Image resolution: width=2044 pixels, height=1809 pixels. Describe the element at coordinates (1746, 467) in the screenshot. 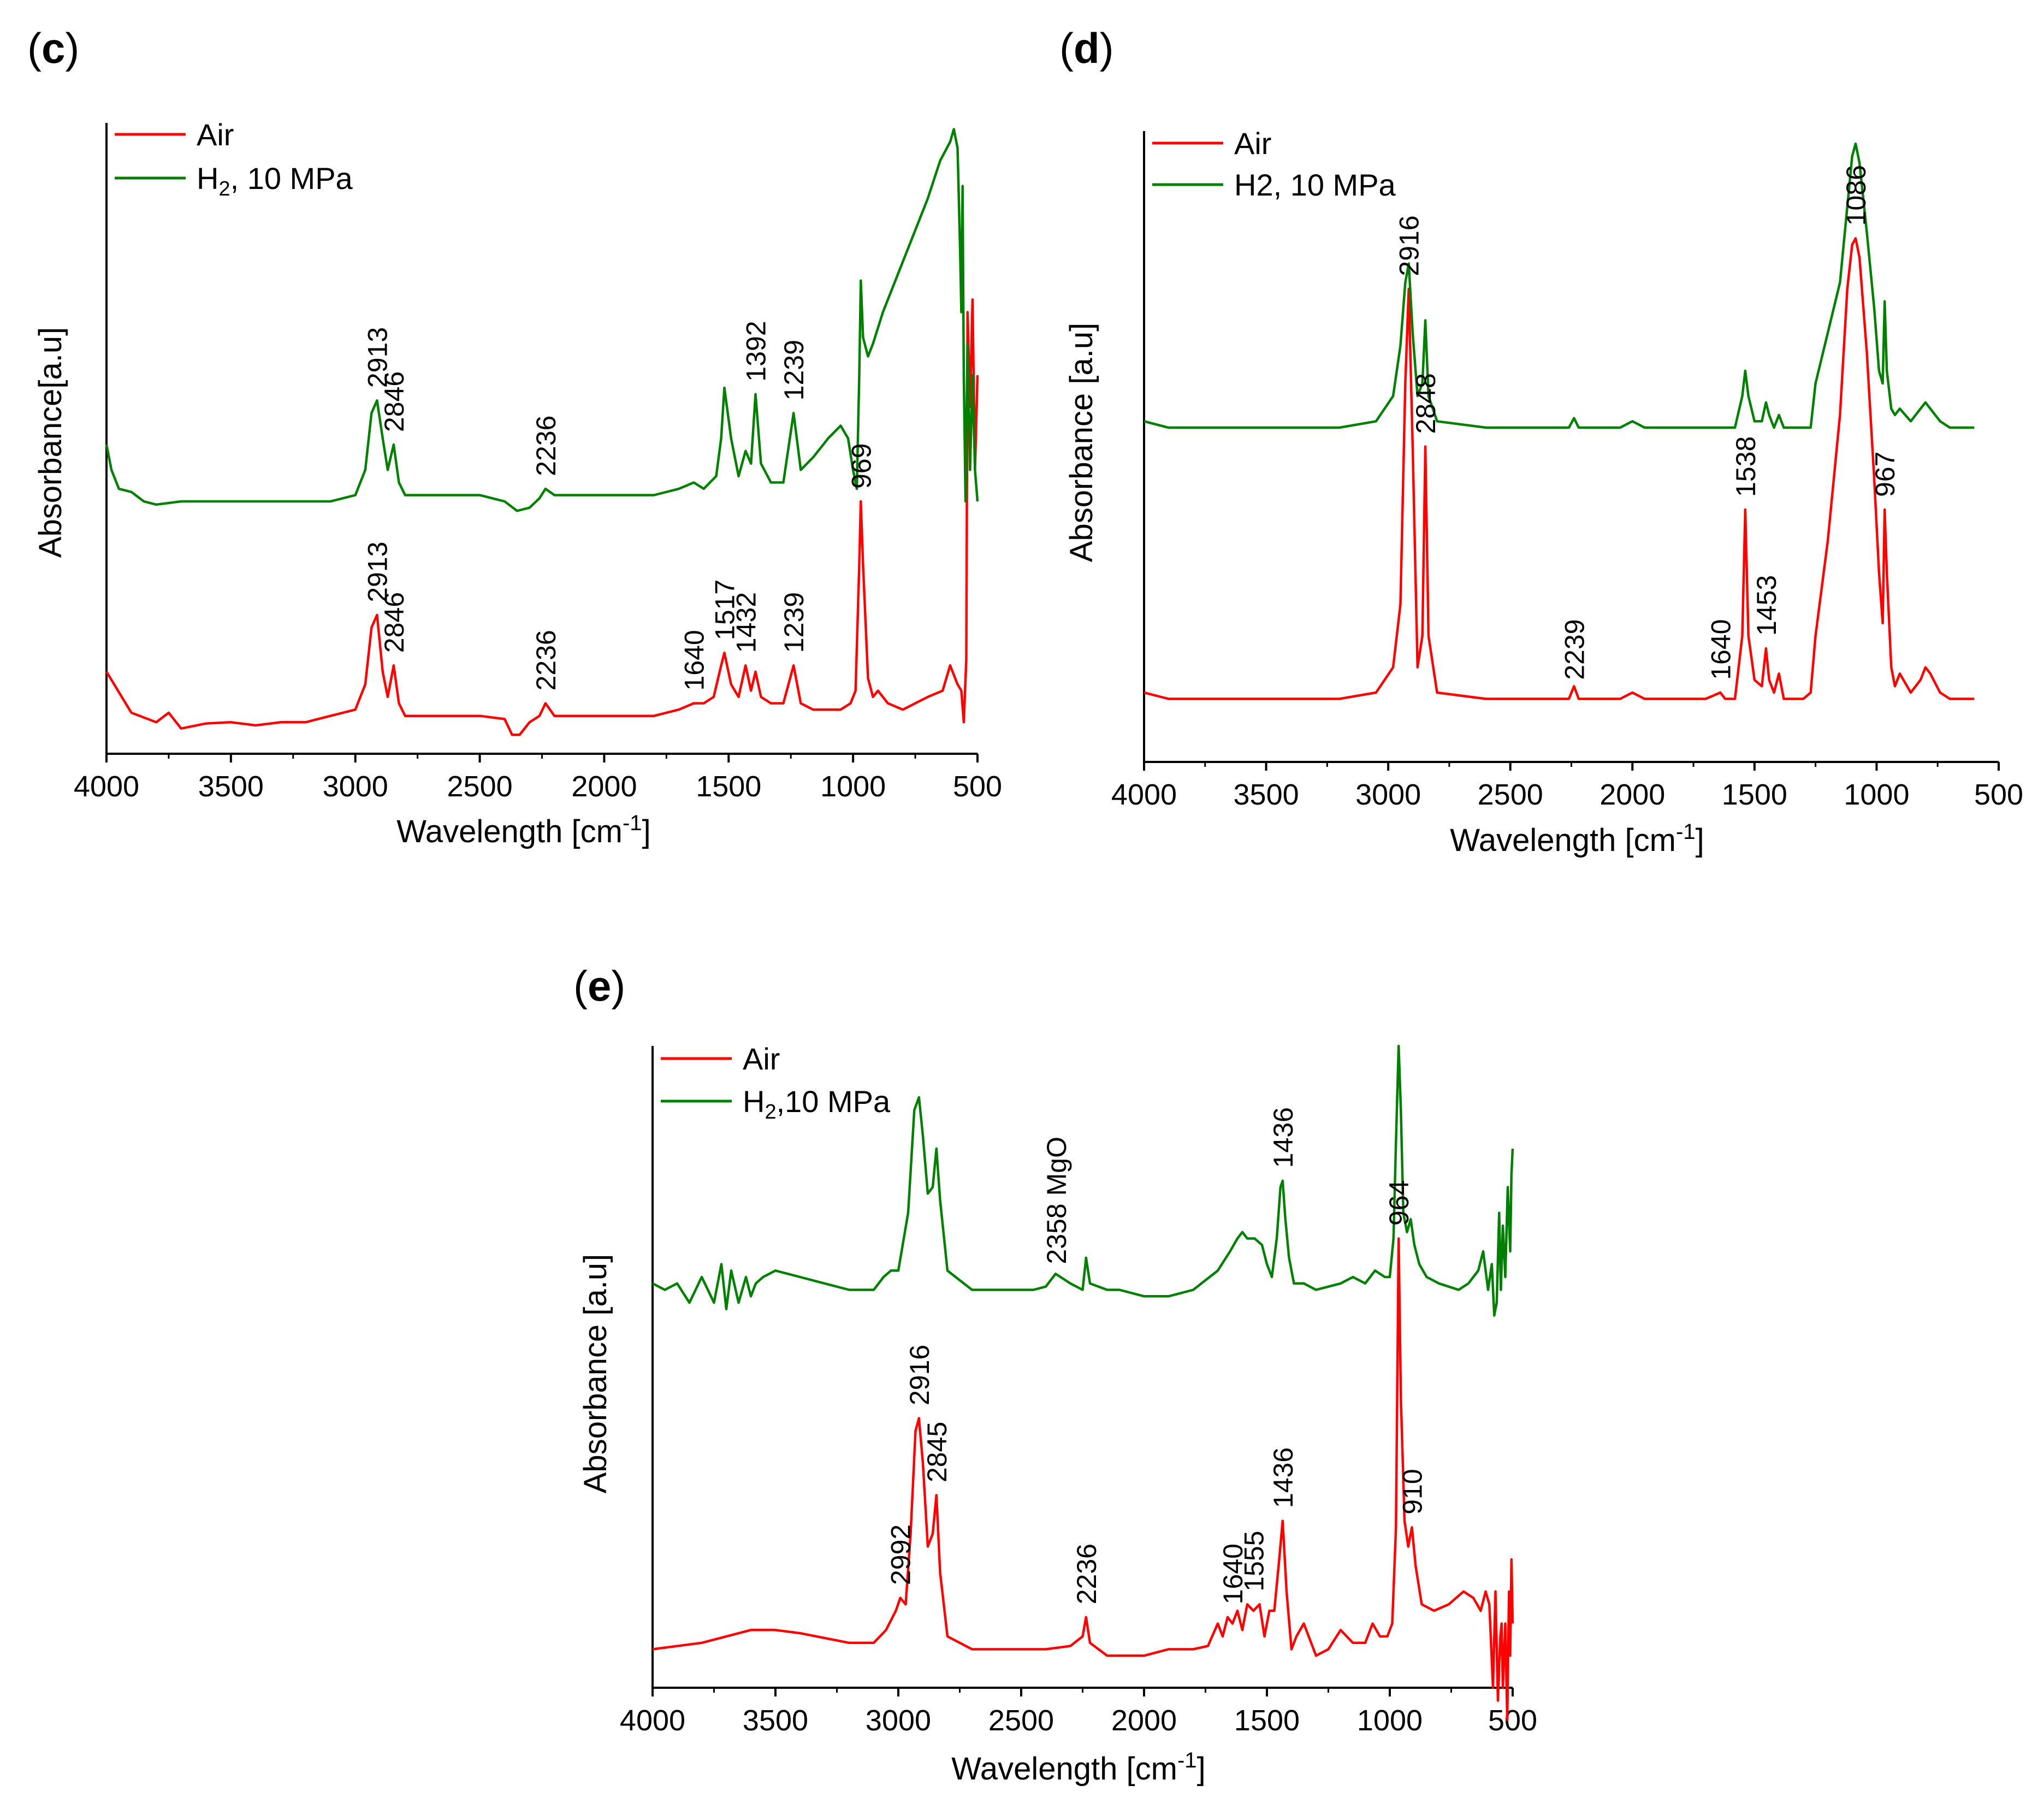

I see `peak-label: 1538` at that location.